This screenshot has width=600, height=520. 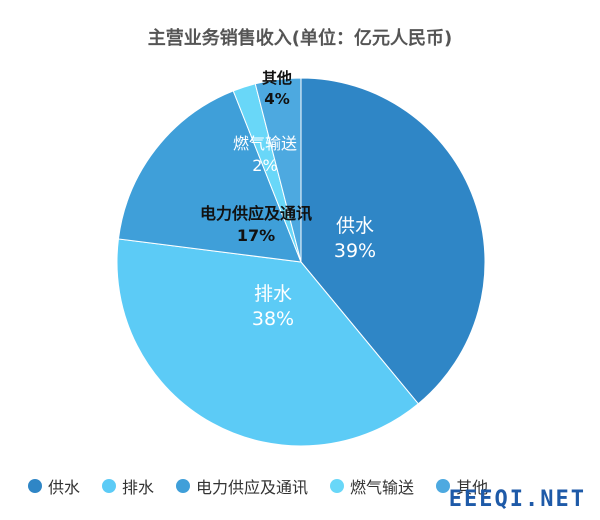 I want to click on slice-percent-gas: 2%, so click(x=264, y=165).